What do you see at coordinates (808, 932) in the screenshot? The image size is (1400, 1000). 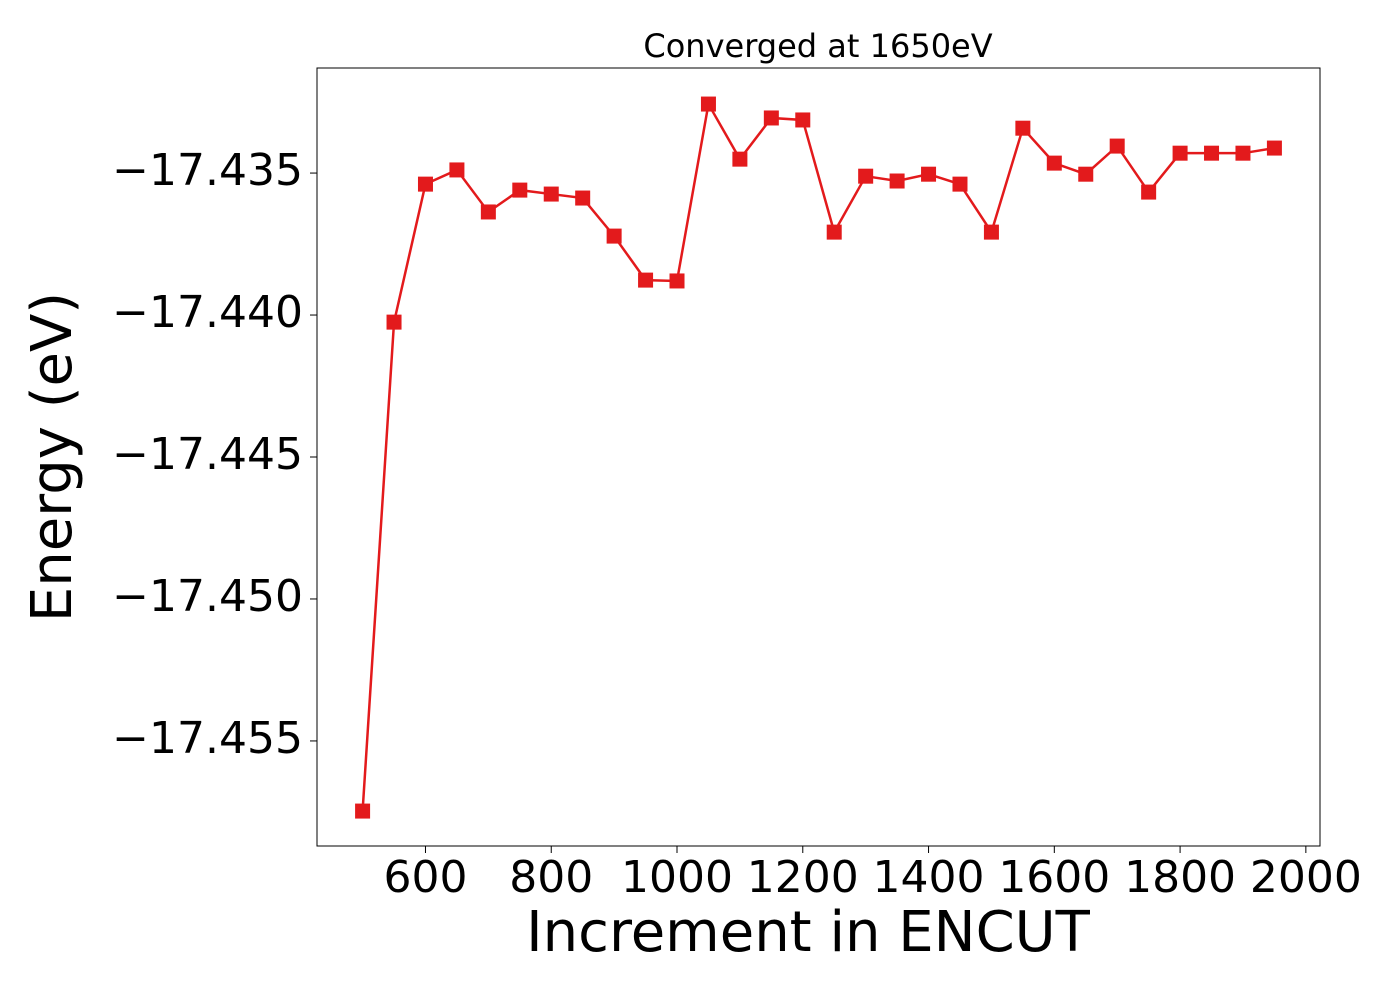 I see `x-axis-label: Increment in ENCUT` at bounding box center [808, 932].